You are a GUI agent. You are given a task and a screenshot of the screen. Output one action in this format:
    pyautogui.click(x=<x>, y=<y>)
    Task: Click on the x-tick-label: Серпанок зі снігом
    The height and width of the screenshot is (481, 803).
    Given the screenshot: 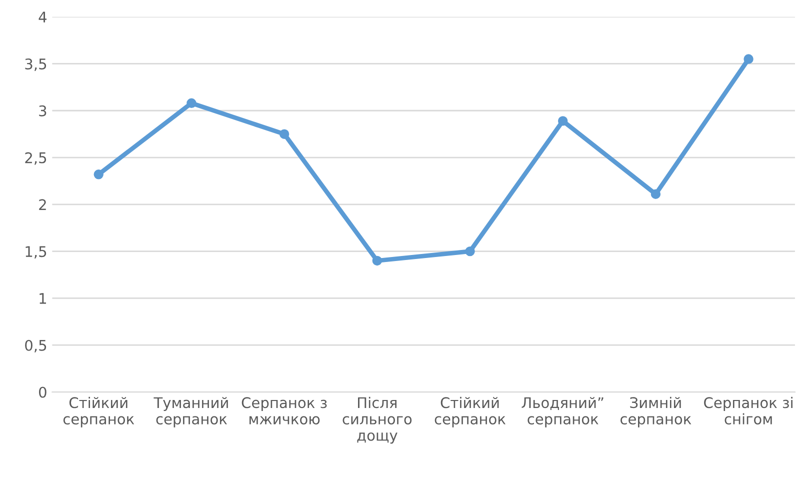 What is the action you would take?
    pyautogui.click(x=748, y=410)
    